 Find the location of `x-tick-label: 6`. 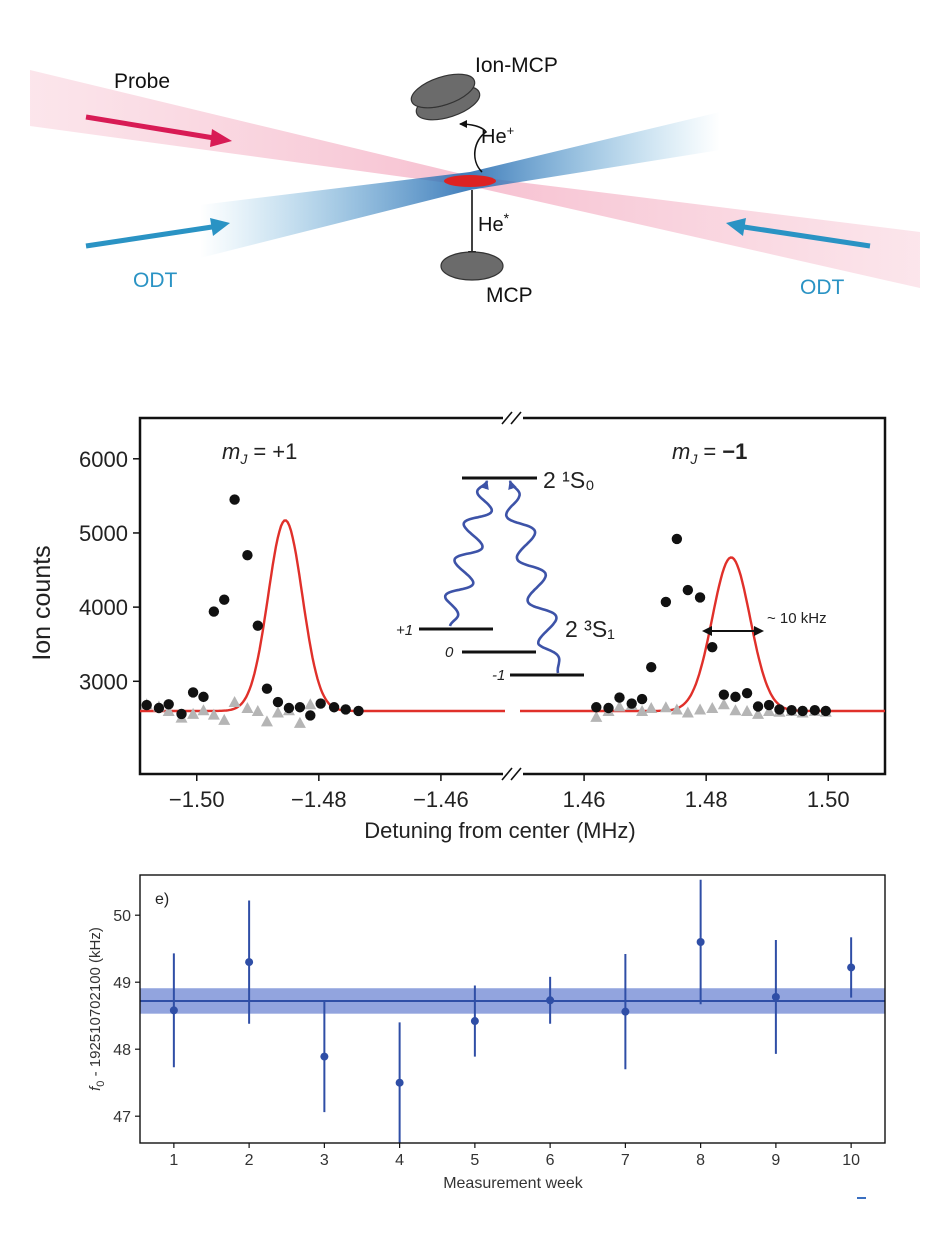

x-tick-label: 6 is located at coordinates (550, 1160).